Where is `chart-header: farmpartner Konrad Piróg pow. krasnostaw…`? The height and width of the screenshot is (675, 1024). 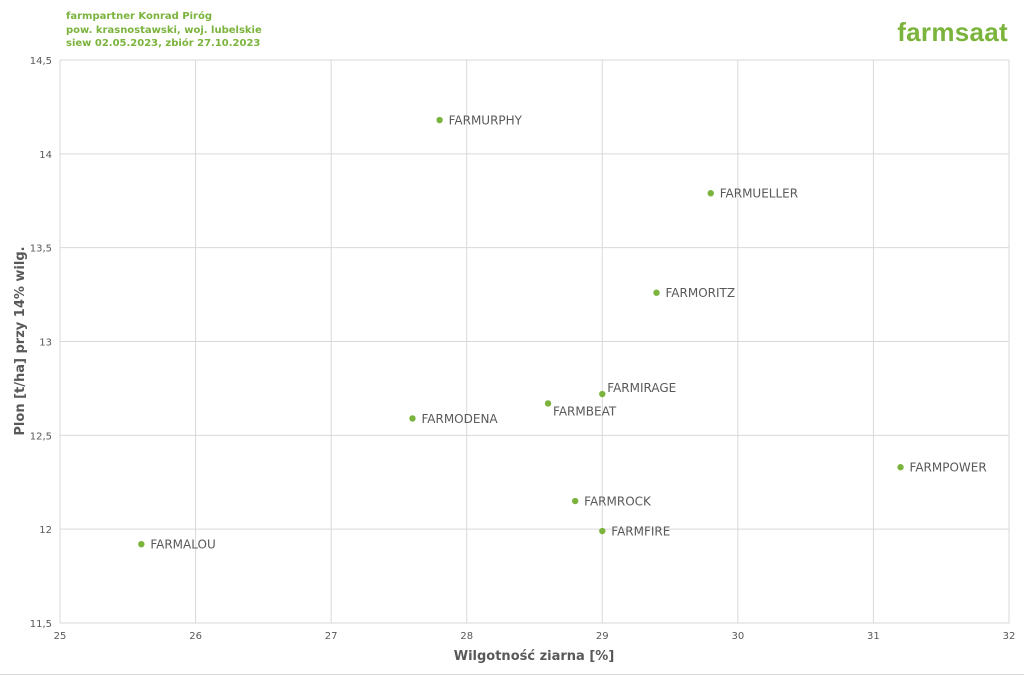 chart-header: farmpartner Konrad Piróg pow. krasnostaw… is located at coordinates (164, 30).